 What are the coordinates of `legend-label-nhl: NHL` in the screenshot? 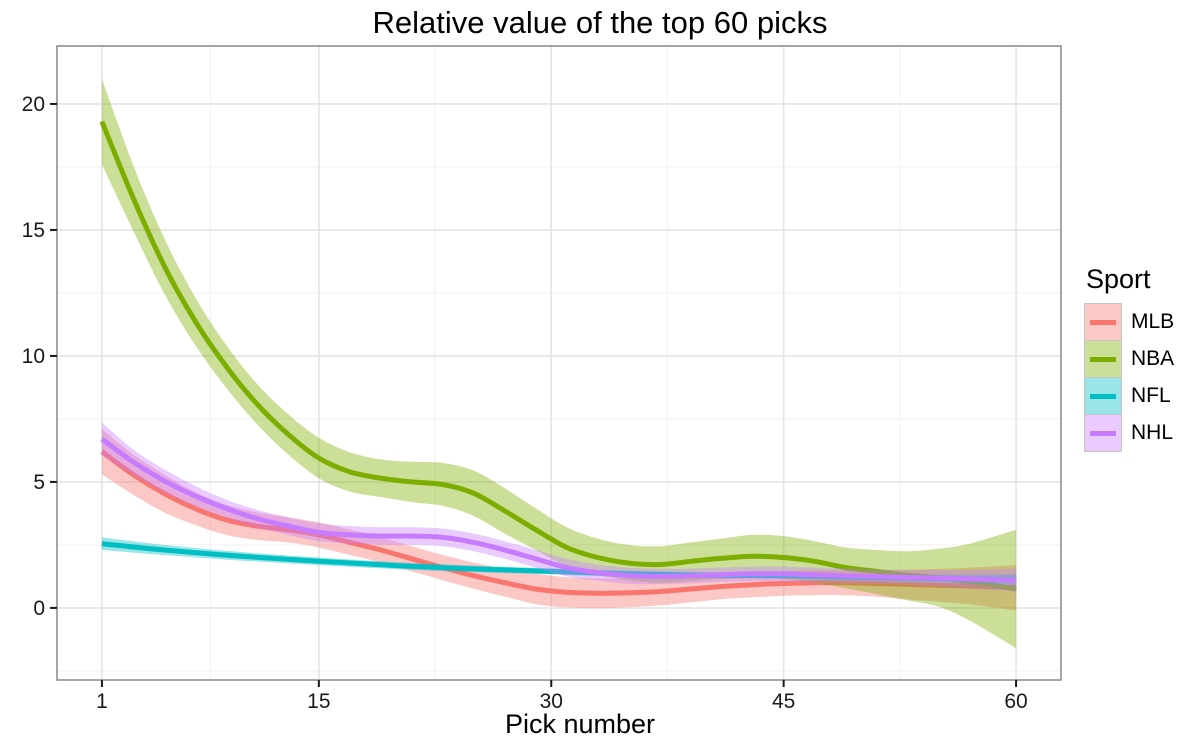 It's located at (1152, 432).